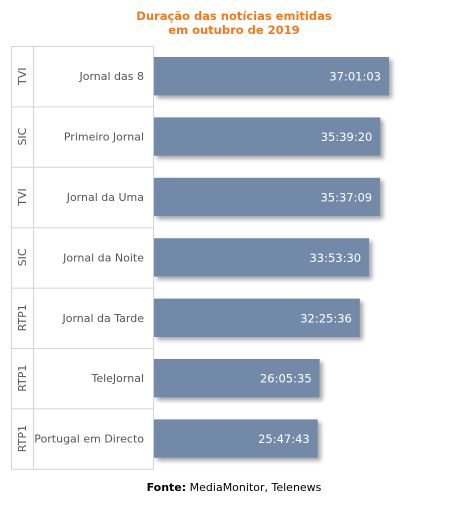  What do you see at coordinates (234, 16) in the screenshot?
I see `chart-title-line-1: Duração das notícias emitidas` at bounding box center [234, 16].